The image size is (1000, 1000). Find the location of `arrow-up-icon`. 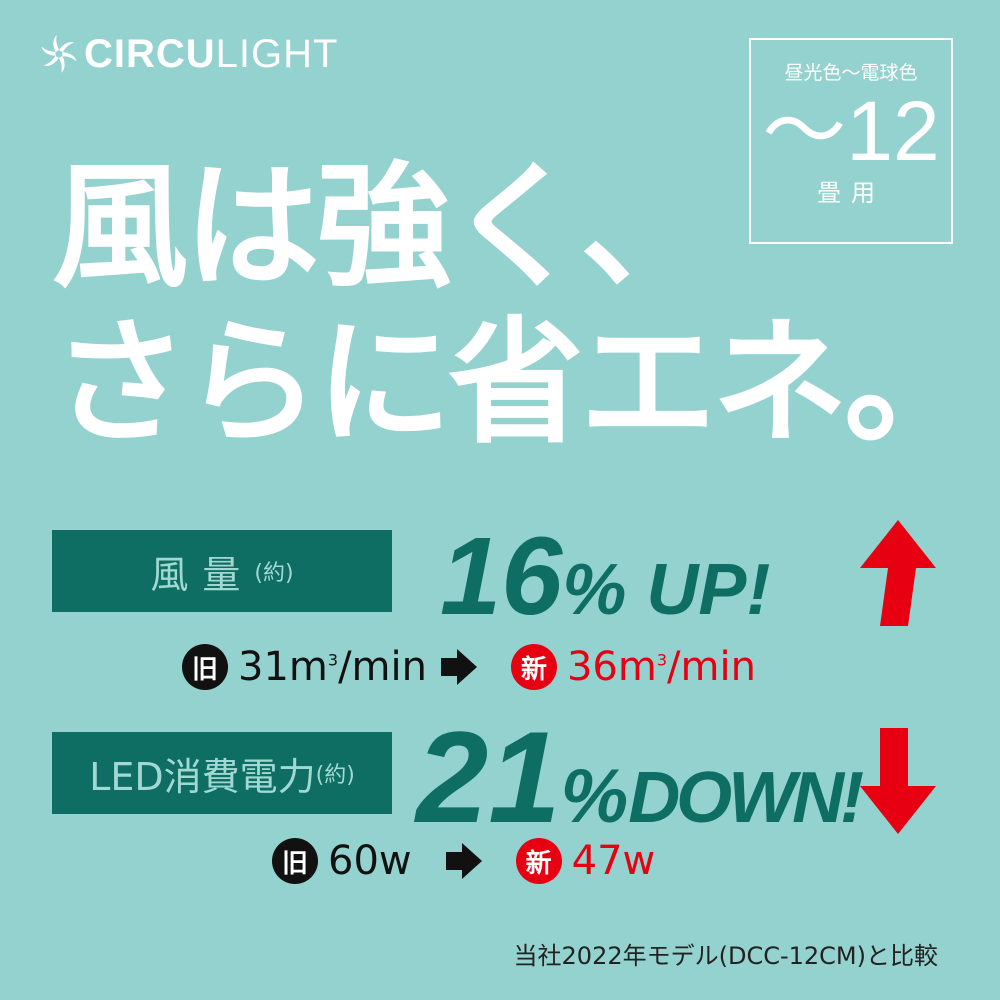

arrow-up-icon is located at coordinates (898, 573).